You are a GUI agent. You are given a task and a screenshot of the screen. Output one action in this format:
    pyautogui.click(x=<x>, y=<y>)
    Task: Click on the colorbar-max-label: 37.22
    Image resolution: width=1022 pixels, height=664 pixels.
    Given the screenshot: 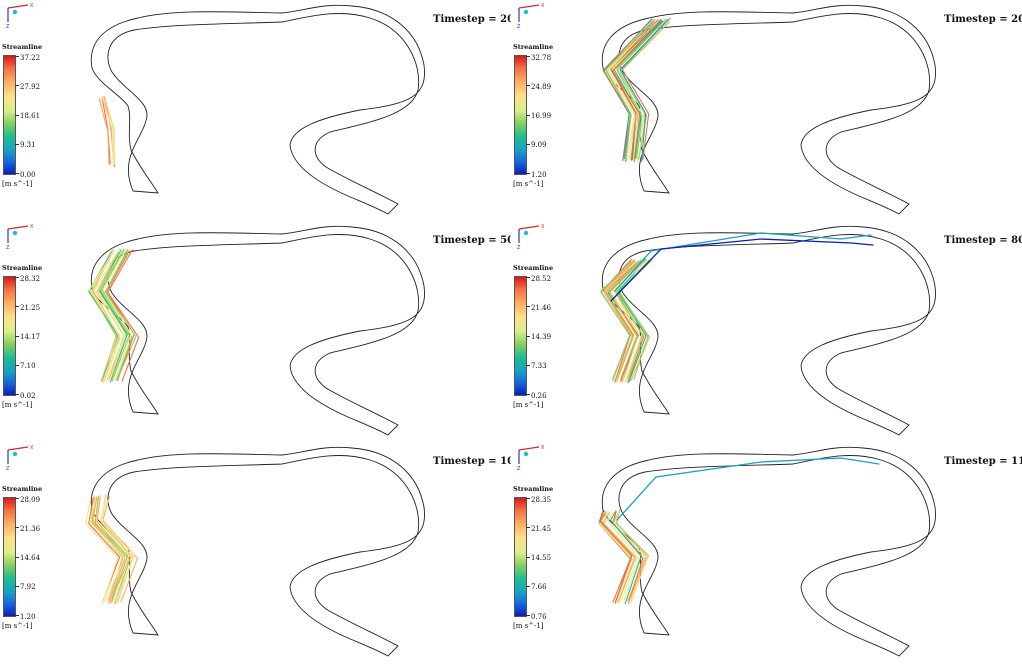 What is the action you would take?
    pyautogui.click(x=30, y=58)
    